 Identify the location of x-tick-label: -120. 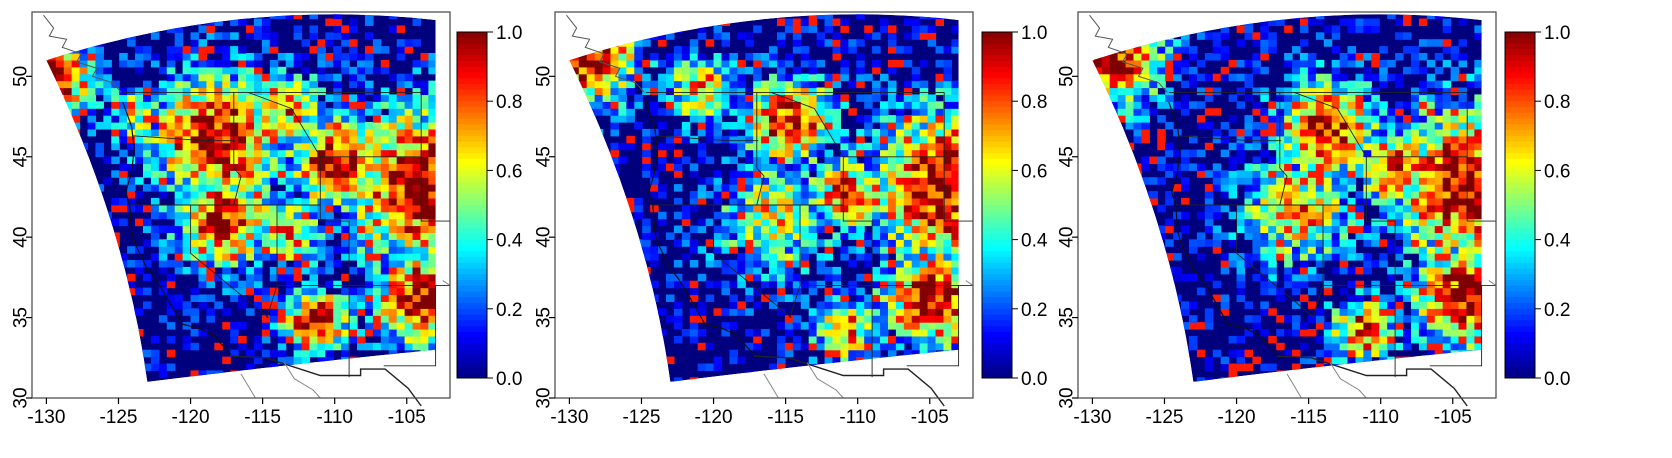
(714, 417).